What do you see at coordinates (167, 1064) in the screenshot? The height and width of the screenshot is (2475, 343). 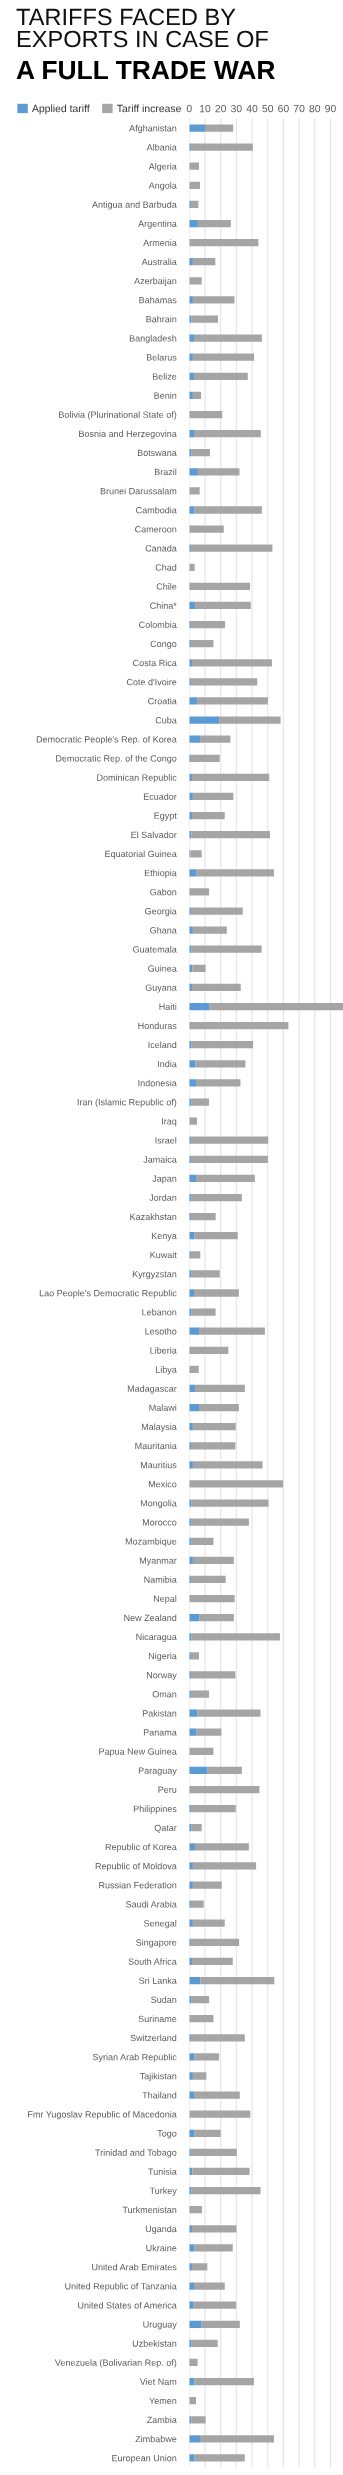 I see `y-tick-label: India` at bounding box center [167, 1064].